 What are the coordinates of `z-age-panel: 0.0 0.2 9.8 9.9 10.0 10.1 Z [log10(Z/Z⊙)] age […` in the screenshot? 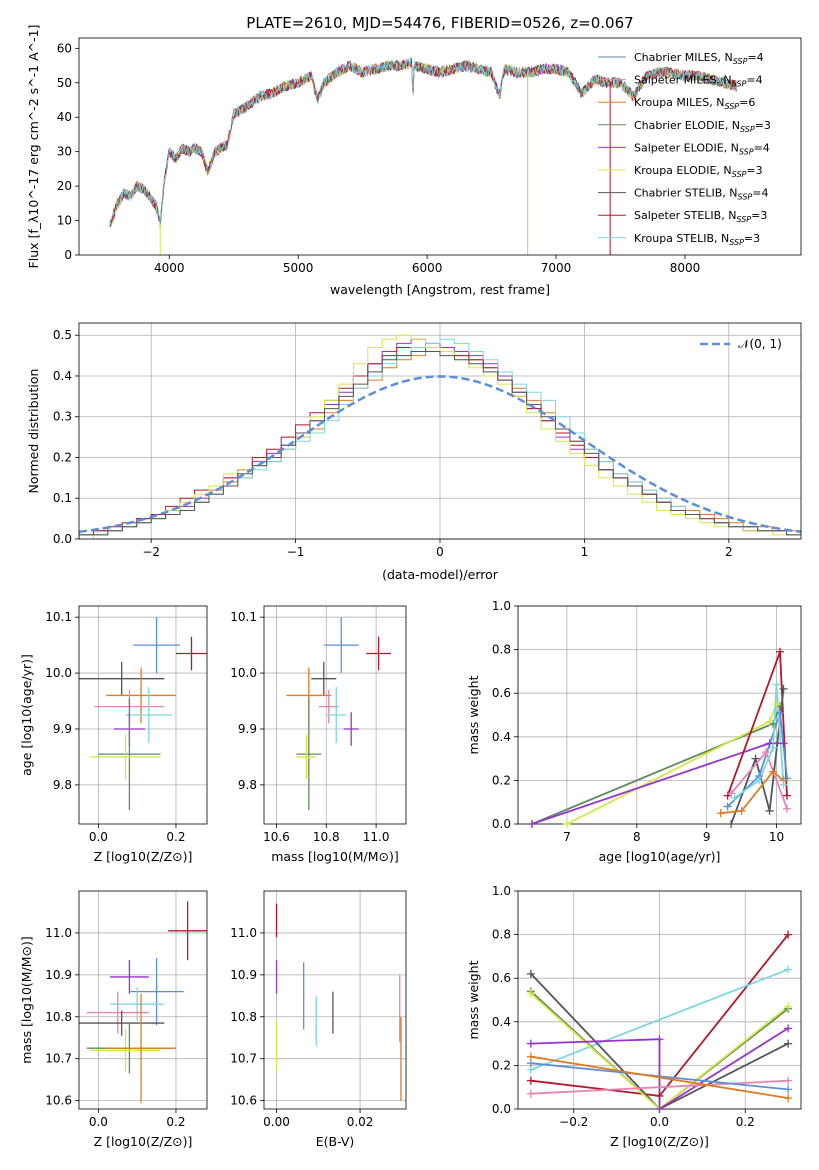 It's located at (113, 734).